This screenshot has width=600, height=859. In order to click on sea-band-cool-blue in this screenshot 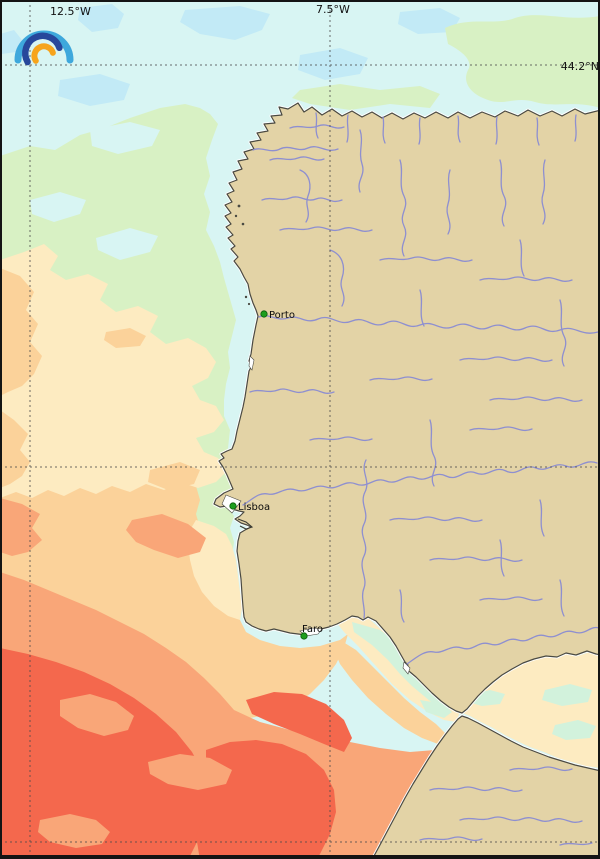, I will do `click(230, 55)`.